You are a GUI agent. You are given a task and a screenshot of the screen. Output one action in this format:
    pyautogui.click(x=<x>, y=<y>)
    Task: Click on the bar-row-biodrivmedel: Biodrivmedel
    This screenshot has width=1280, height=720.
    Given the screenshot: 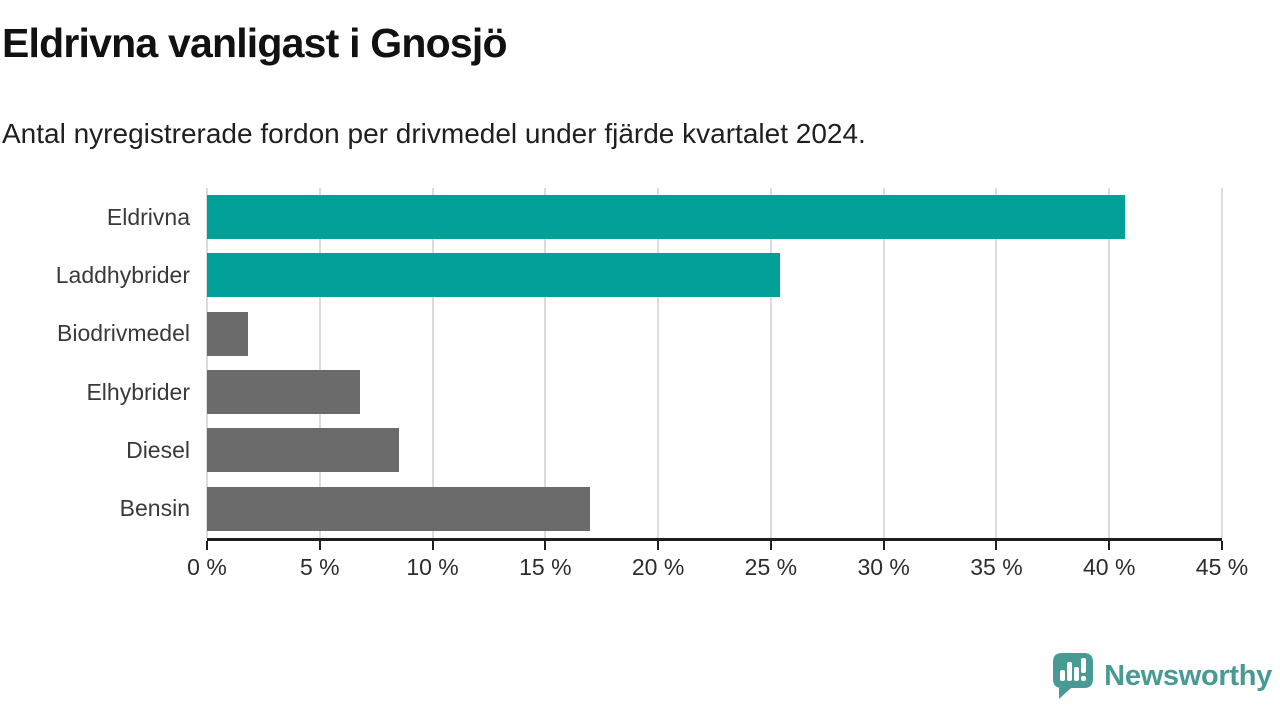 What is the action you would take?
    pyautogui.click(x=611, y=334)
    